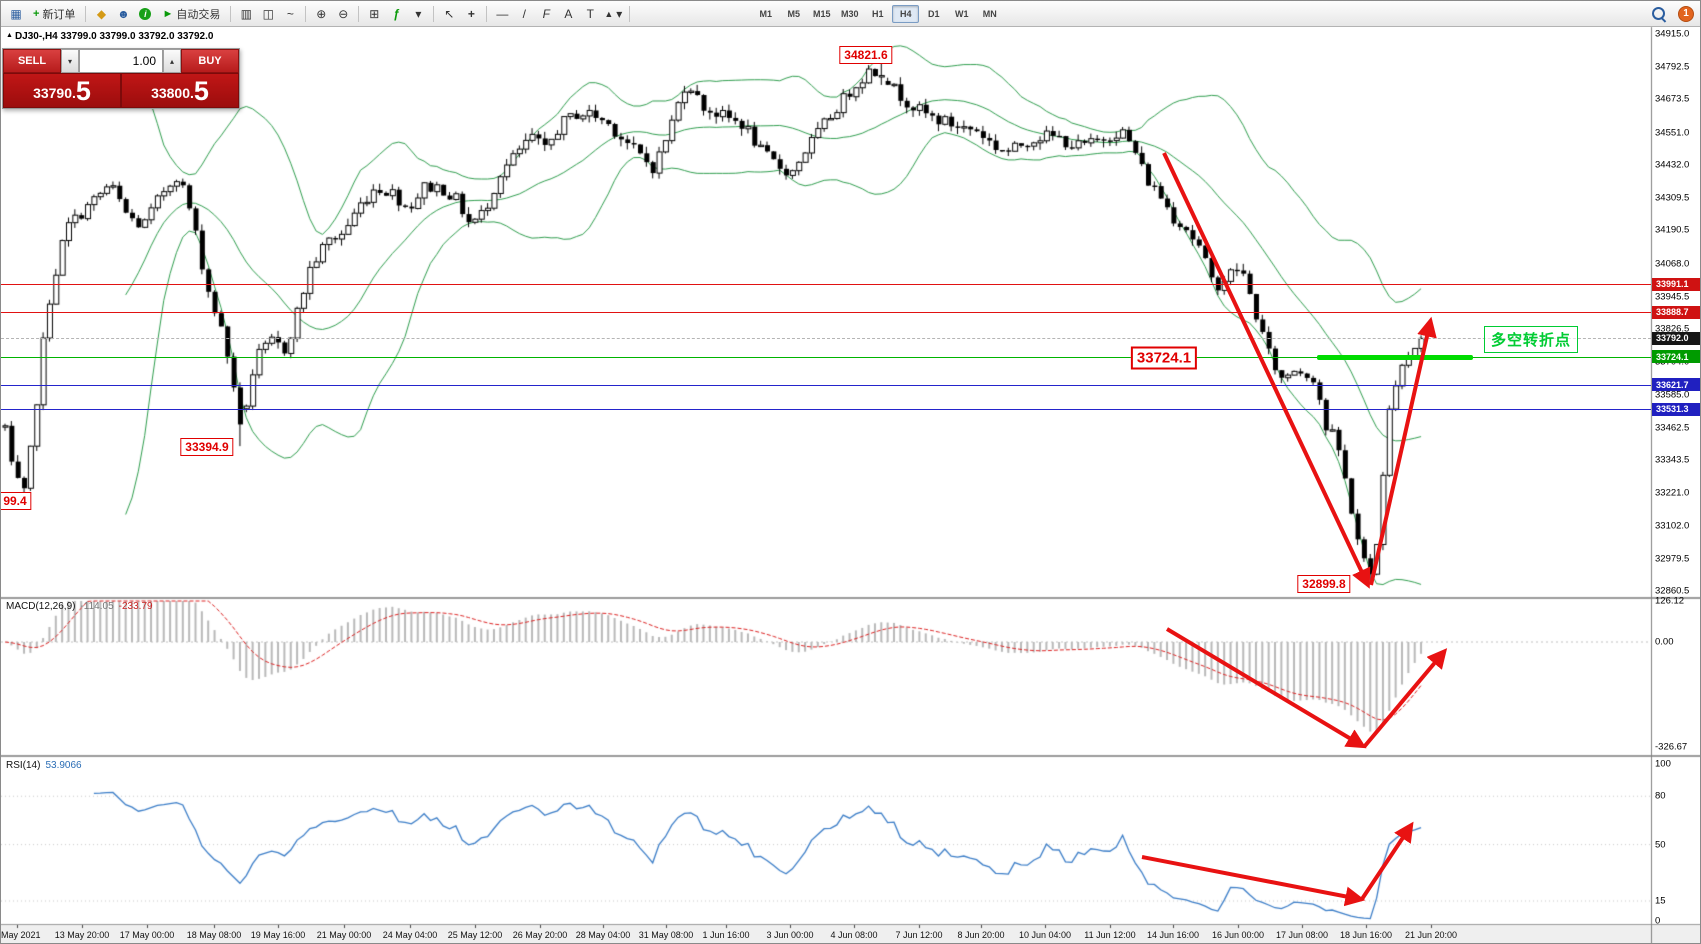 Image resolution: width=1701 pixels, height=944 pixels. Describe the element at coordinates (1672, 493) in the screenshot. I see `price-axis-label: 33221.0` at that location.